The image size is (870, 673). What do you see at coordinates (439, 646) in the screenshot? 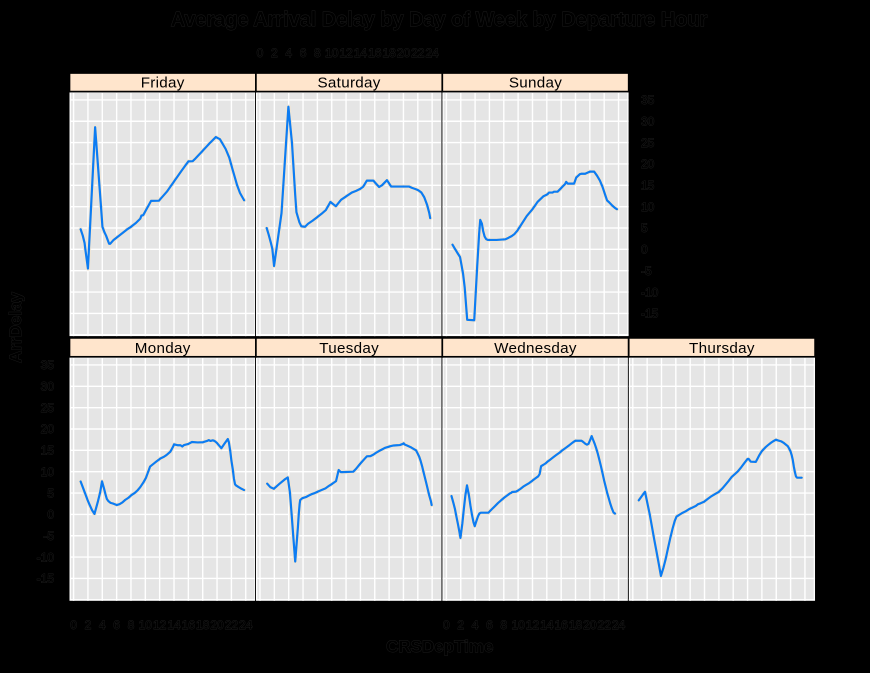
I see `svg-text: CRSDepTime` at bounding box center [439, 646].